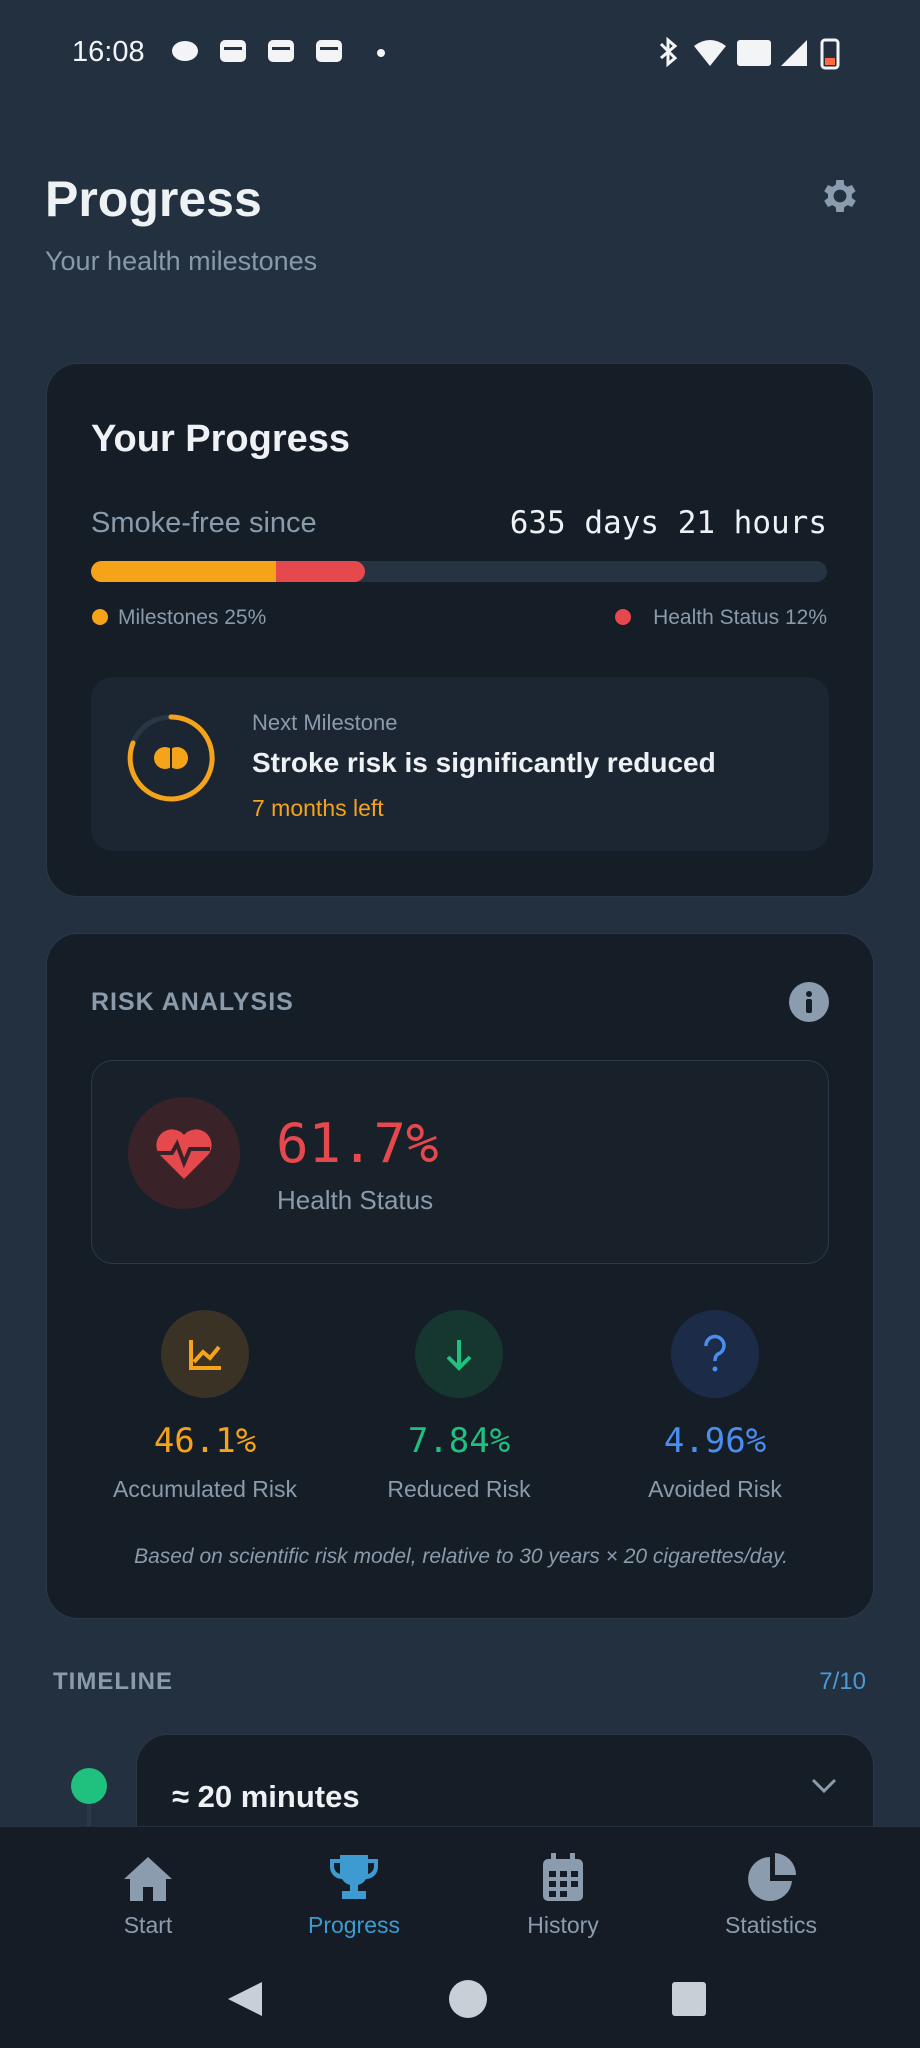 This screenshot has height=2048, width=920. What do you see at coordinates (354, 1925) in the screenshot?
I see `nav-progress-label: Progress` at bounding box center [354, 1925].